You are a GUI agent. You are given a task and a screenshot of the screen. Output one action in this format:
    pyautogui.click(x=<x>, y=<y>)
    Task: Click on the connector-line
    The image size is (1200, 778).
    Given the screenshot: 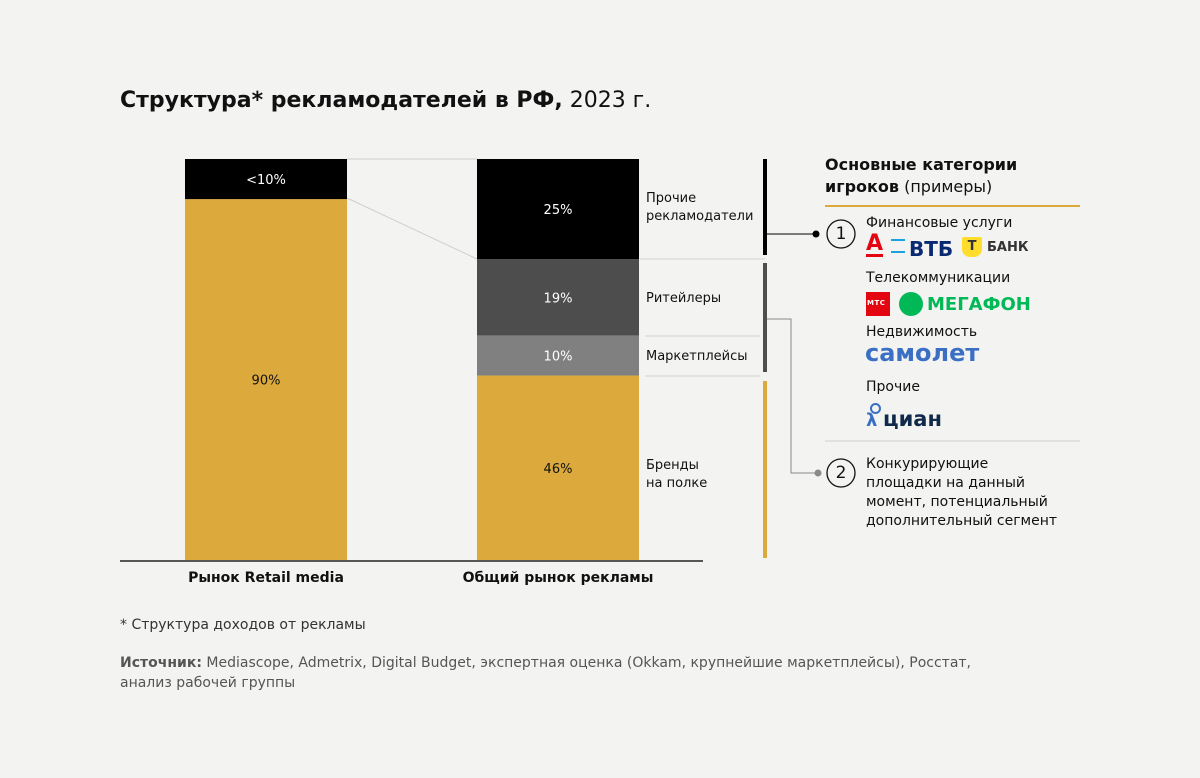 What is the action you would take?
    pyautogui.click(x=412, y=228)
    